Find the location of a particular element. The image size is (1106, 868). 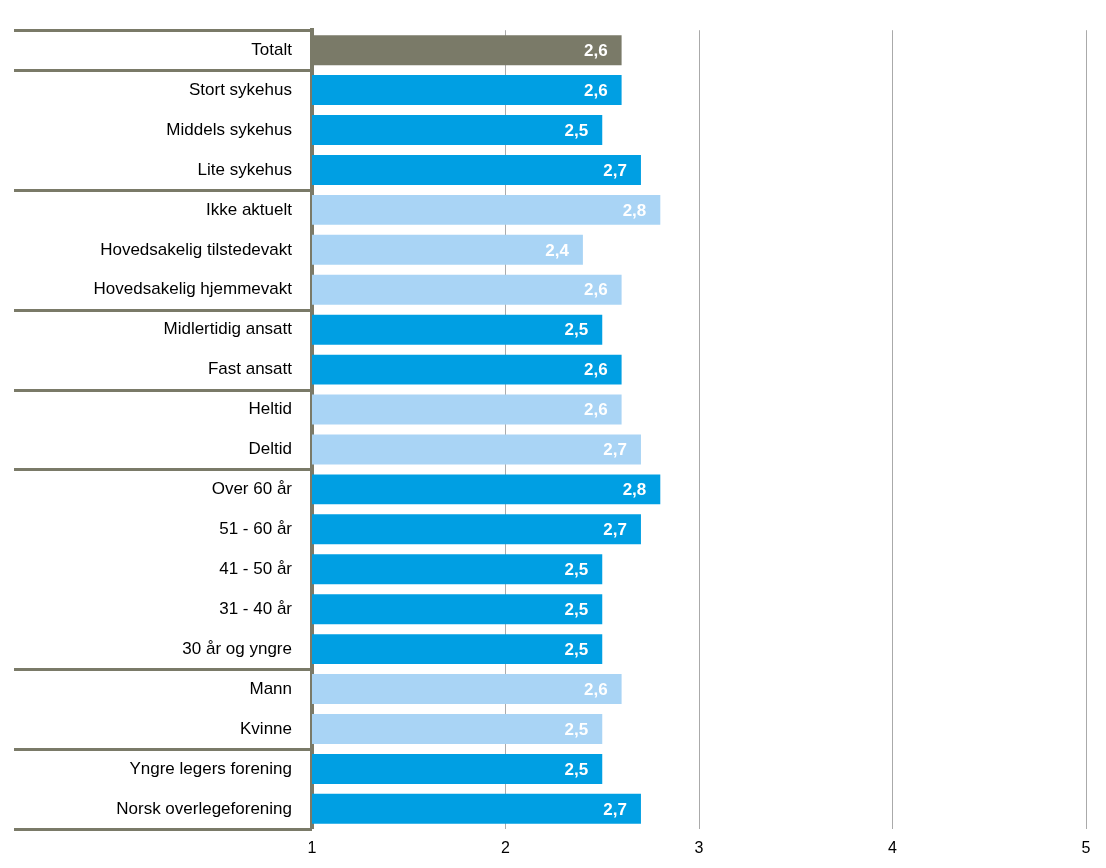

y-tick-label: Hovedsakelig hjemmevakt is located at coordinates (193, 289).